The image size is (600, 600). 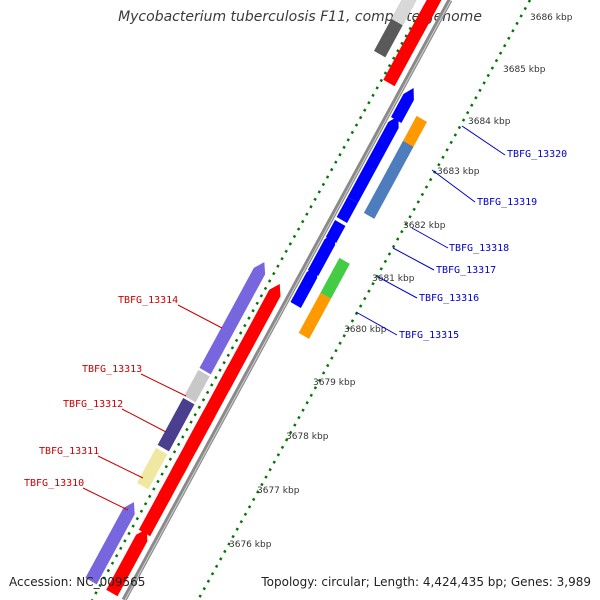 What do you see at coordinates (507, 202) in the screenshot?
I see `gene-label-tbfg_13319: TBFG_13319` at bounding box center [507, 202].